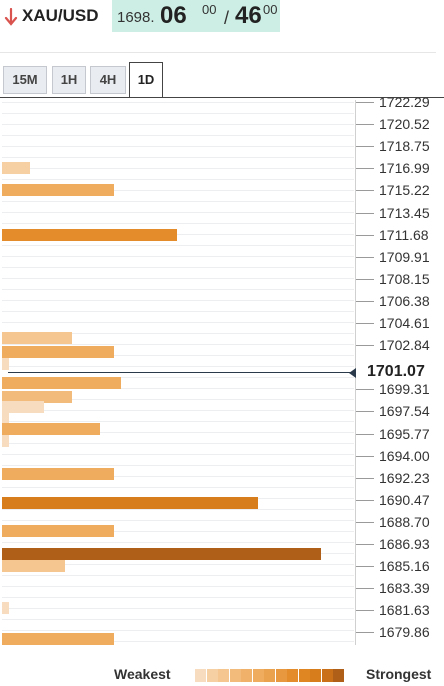 This screenshot has width=444, height=686. I want to click on axis-tick-label: 1704.61, so click(404, 323).